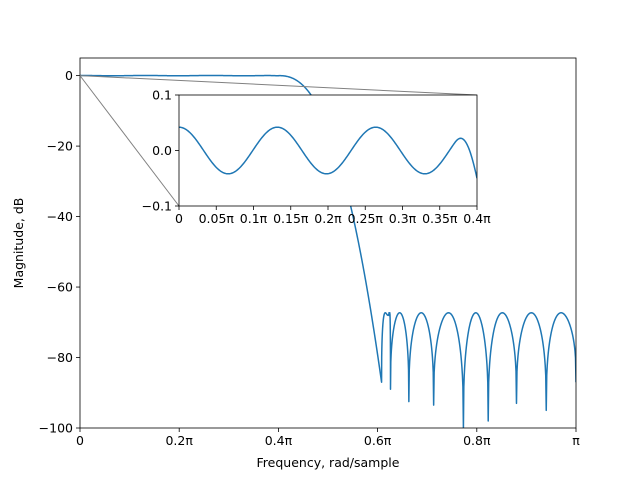  I want to click on passband-ripple-line, so click(328, 152).